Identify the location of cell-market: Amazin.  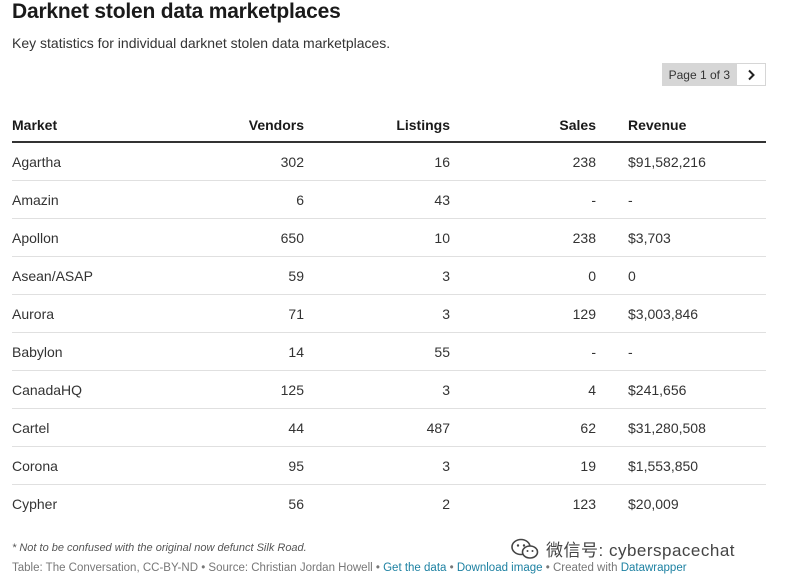
(97, 199).